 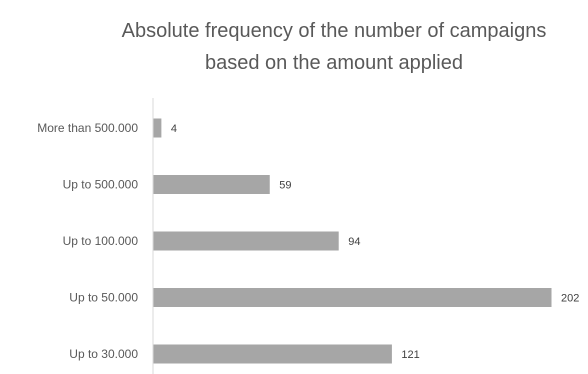 What do you see at coordinates (87, 128) in the screenshot?
I see `category-tick-label: More than 500.000` at bounding box center [87, 128].